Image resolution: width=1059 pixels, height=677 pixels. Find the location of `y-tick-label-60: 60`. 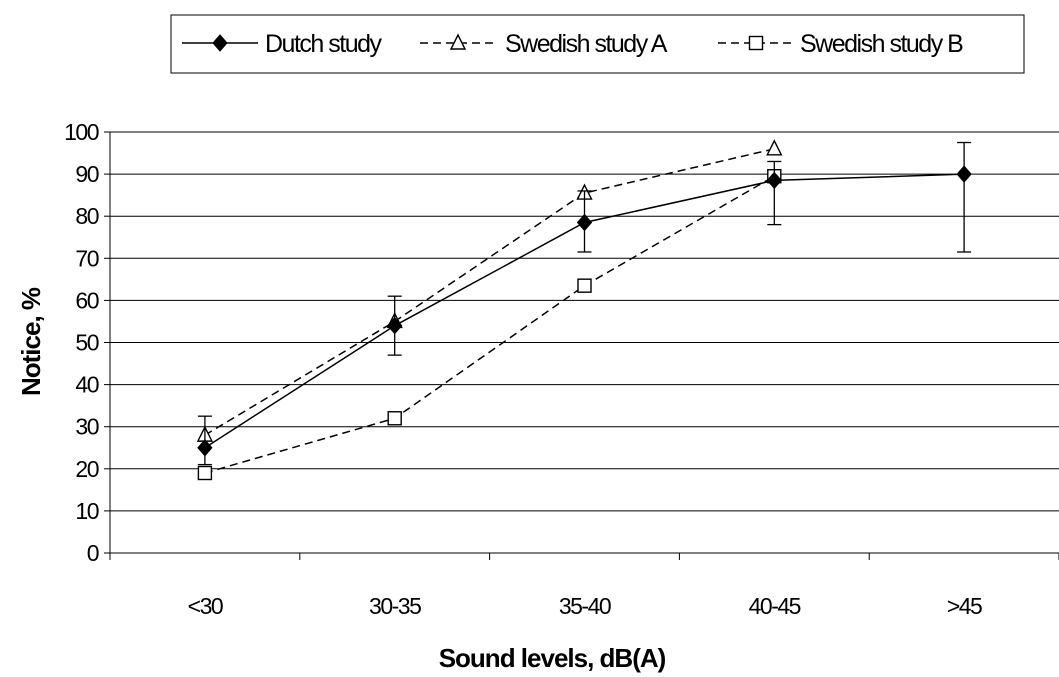

y-tick-label-60: 60 is located at coordinates (86, 300).